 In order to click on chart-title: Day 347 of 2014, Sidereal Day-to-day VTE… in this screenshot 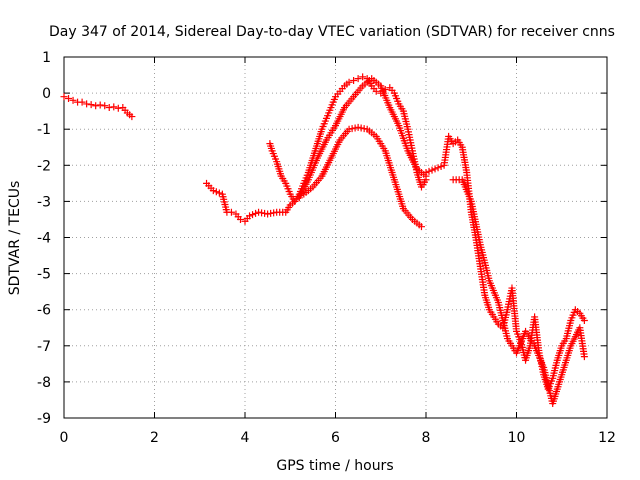, I will do `click(332, 32)`.